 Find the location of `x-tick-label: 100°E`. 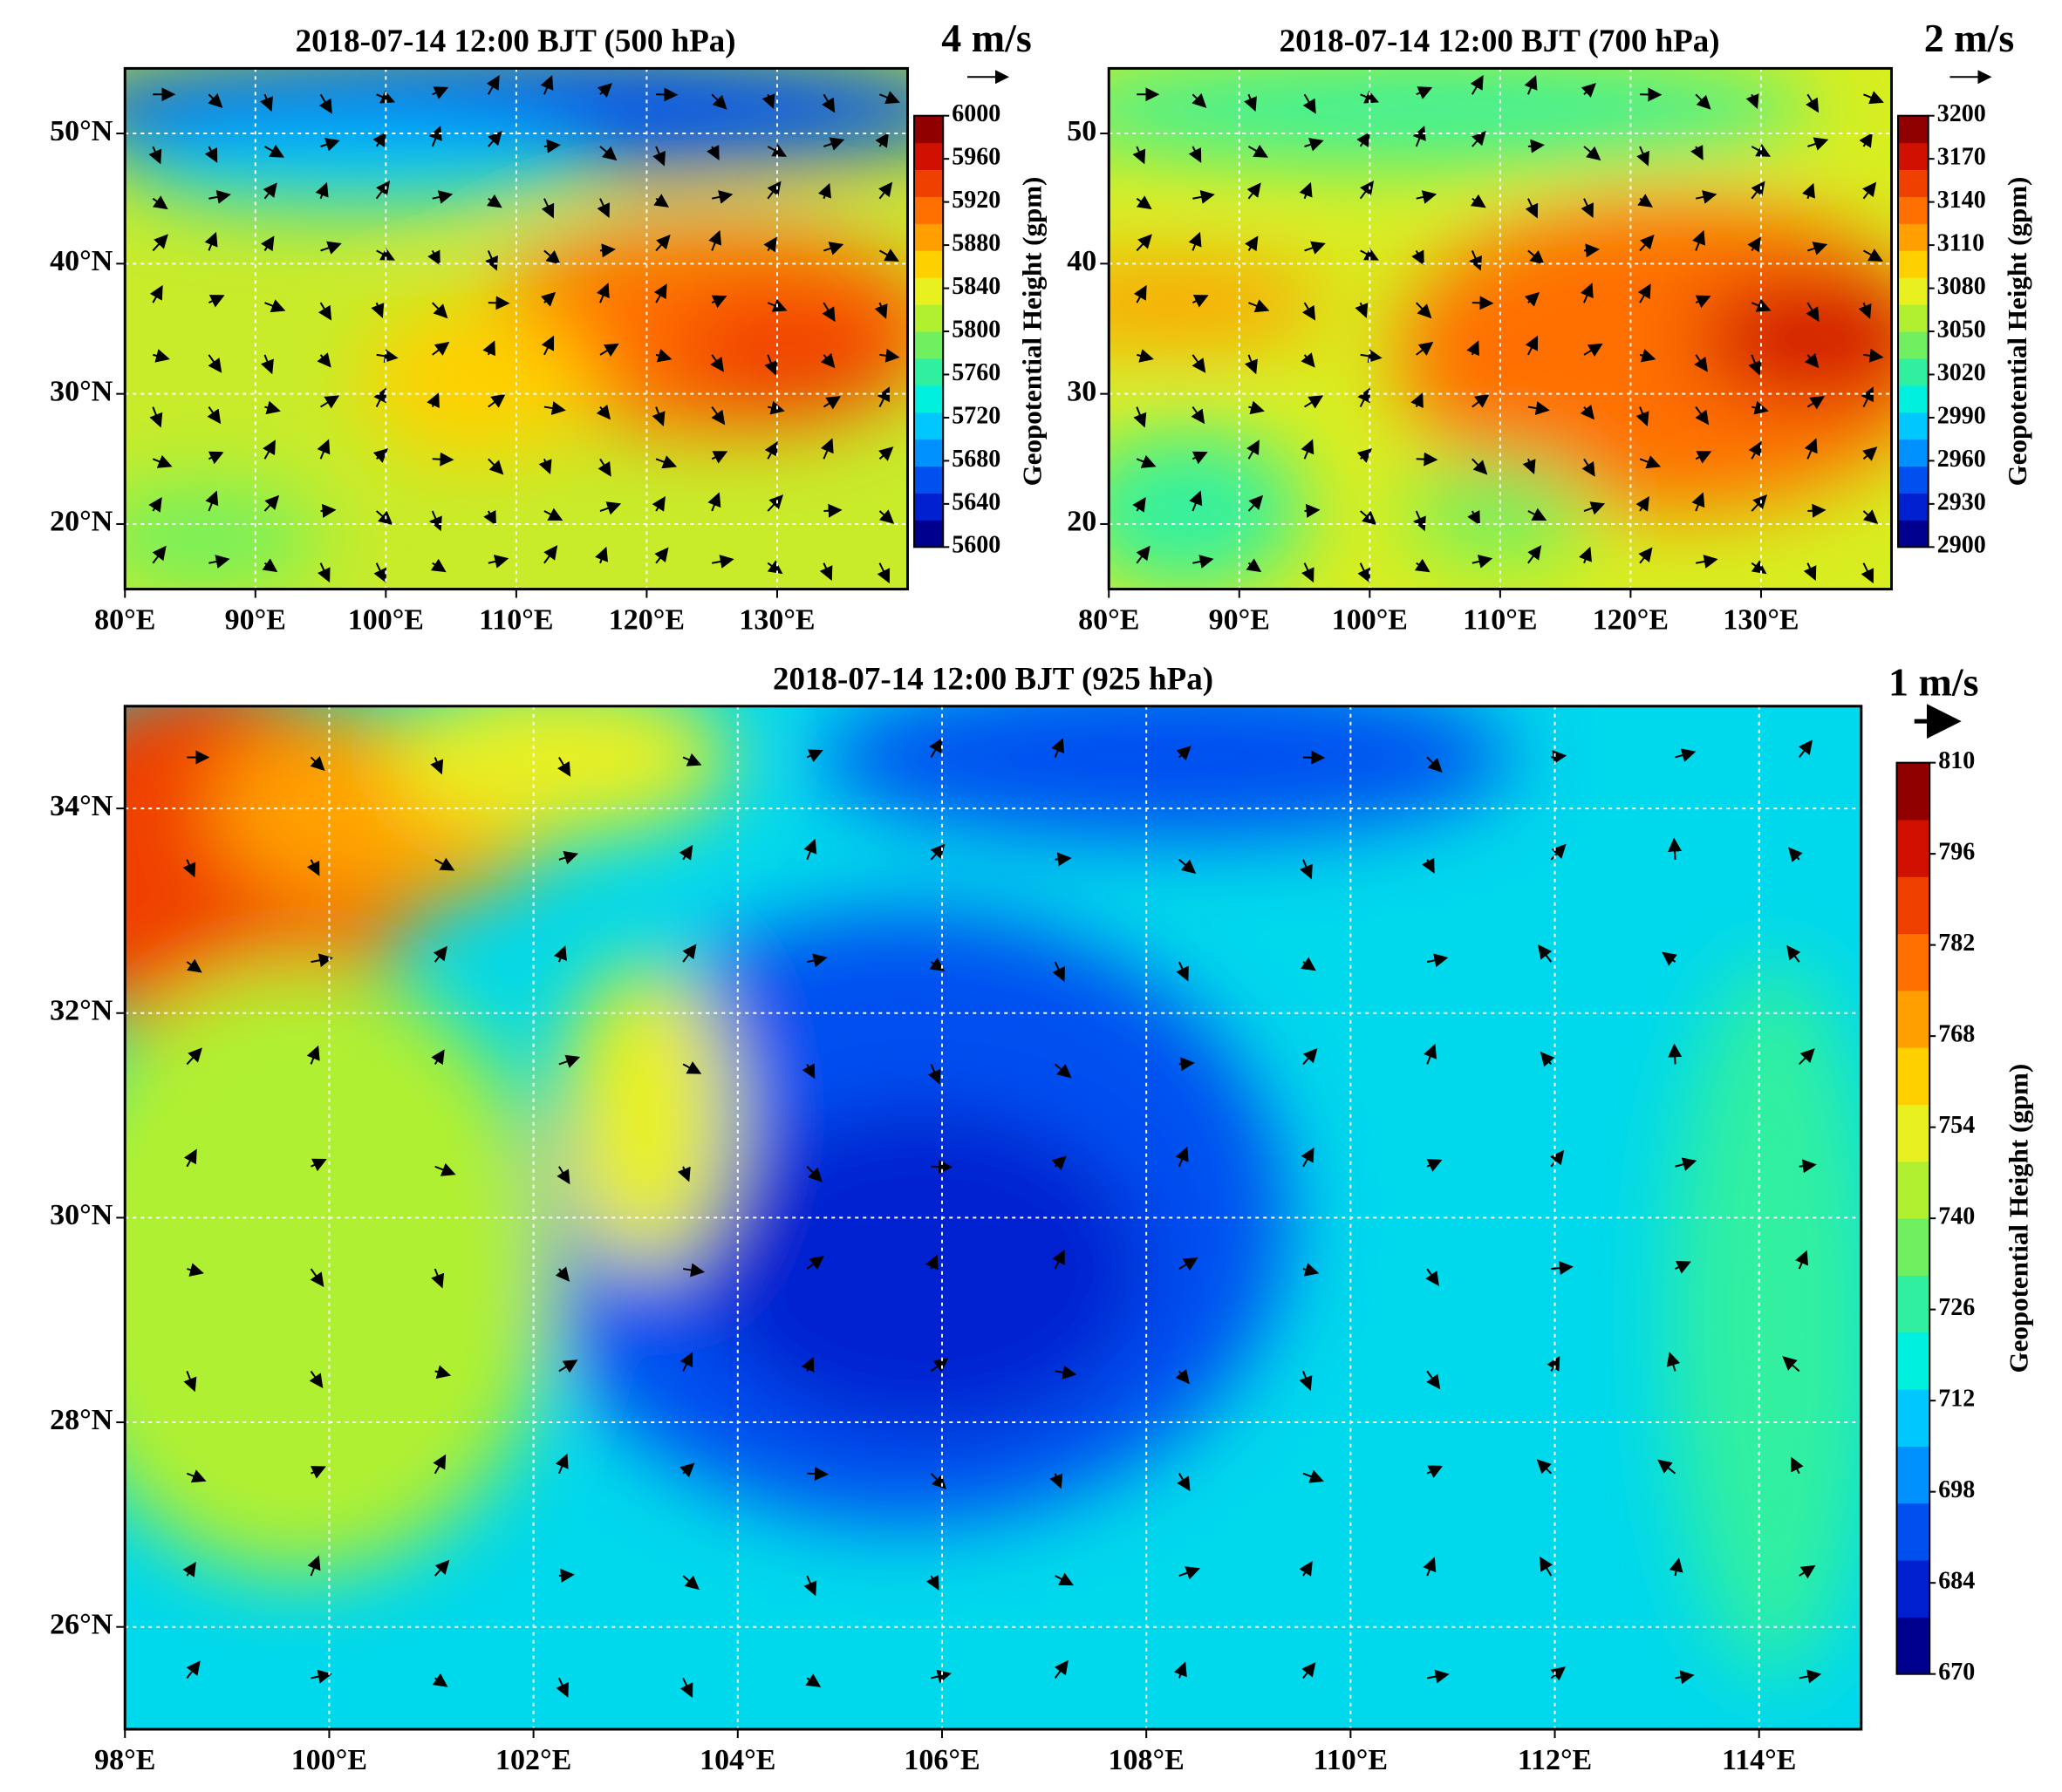

x-tick-label: 100°E is located at coordinates (329, 1760).